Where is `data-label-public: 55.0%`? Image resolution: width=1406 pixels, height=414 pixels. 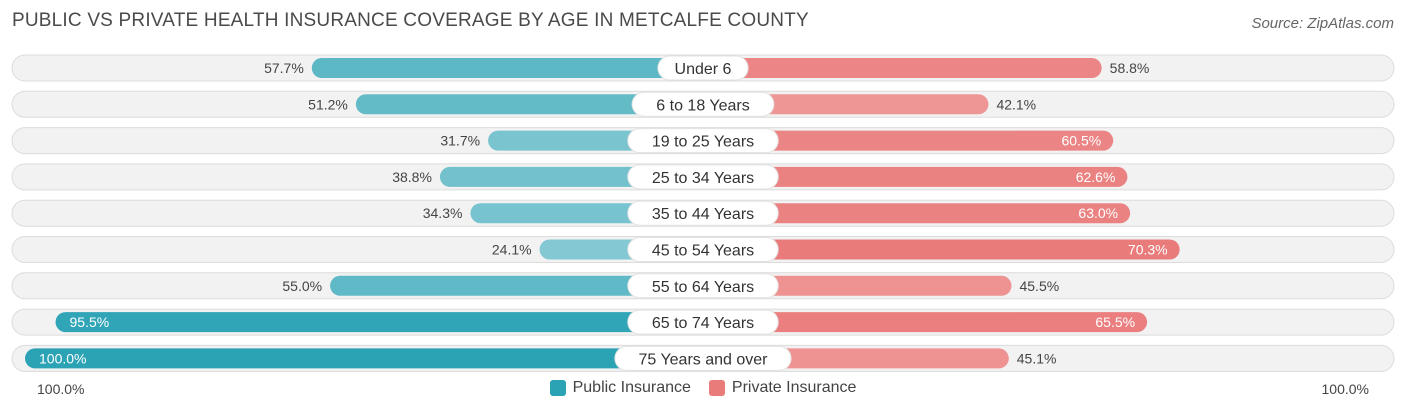 data-label-public: 55.0% is located at coordinates (302, 286).